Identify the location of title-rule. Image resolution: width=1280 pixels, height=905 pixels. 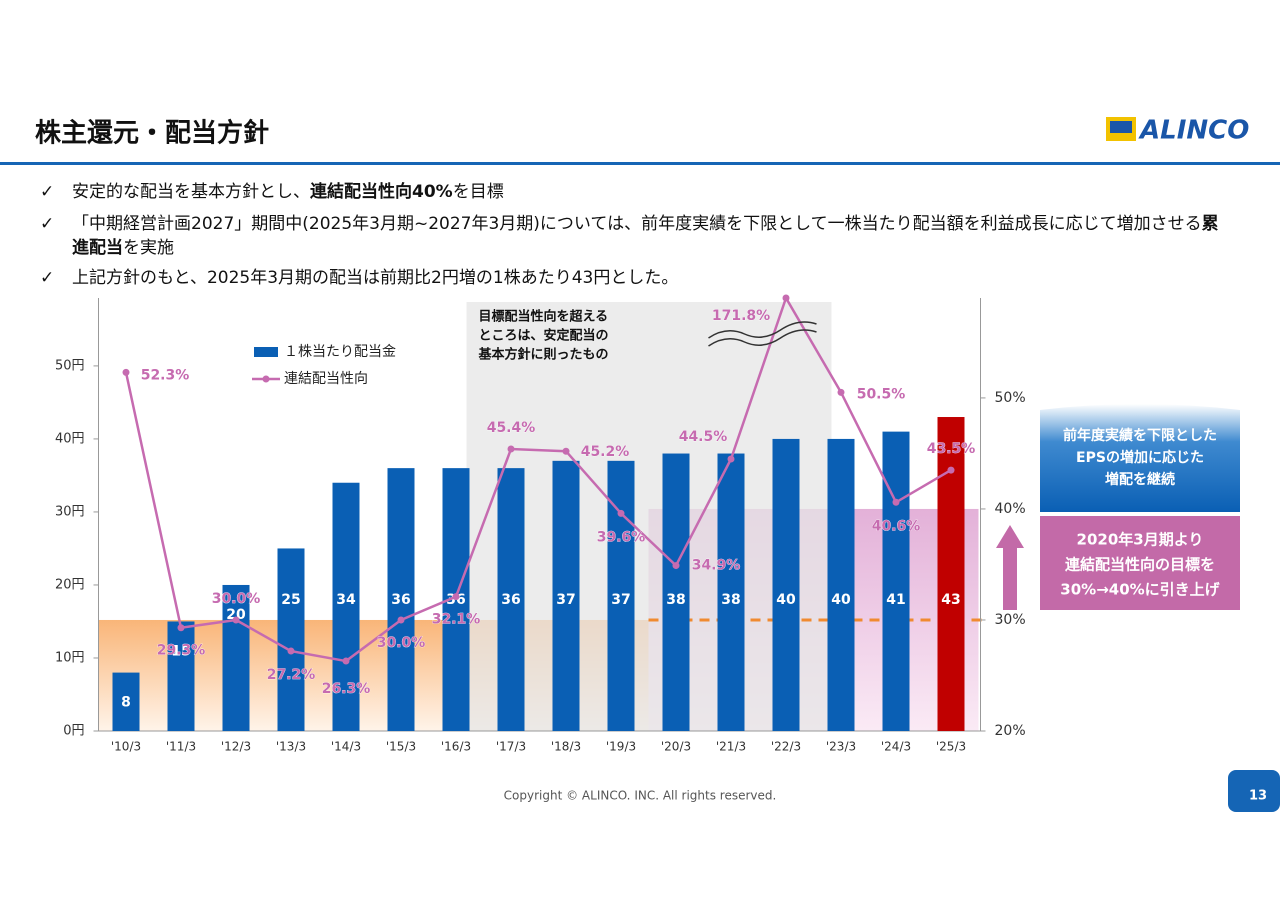
(640, 163).